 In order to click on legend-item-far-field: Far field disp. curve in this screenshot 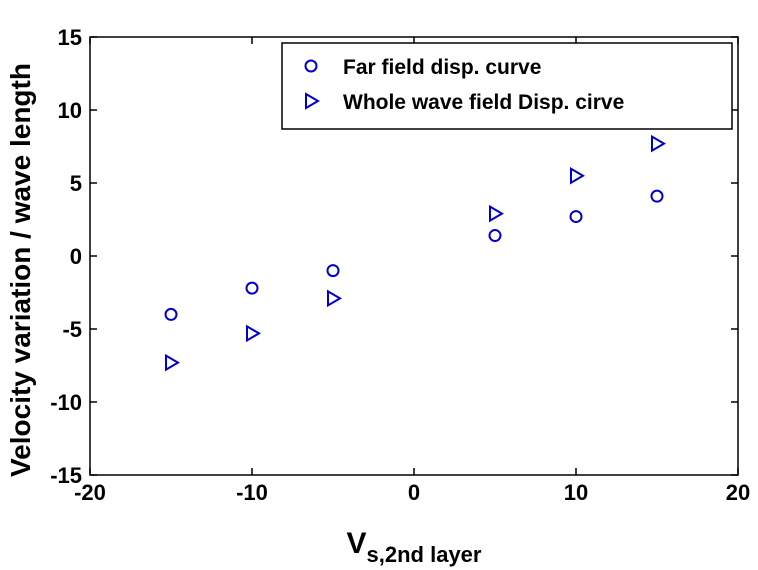, I will do `click(422, 67)`.